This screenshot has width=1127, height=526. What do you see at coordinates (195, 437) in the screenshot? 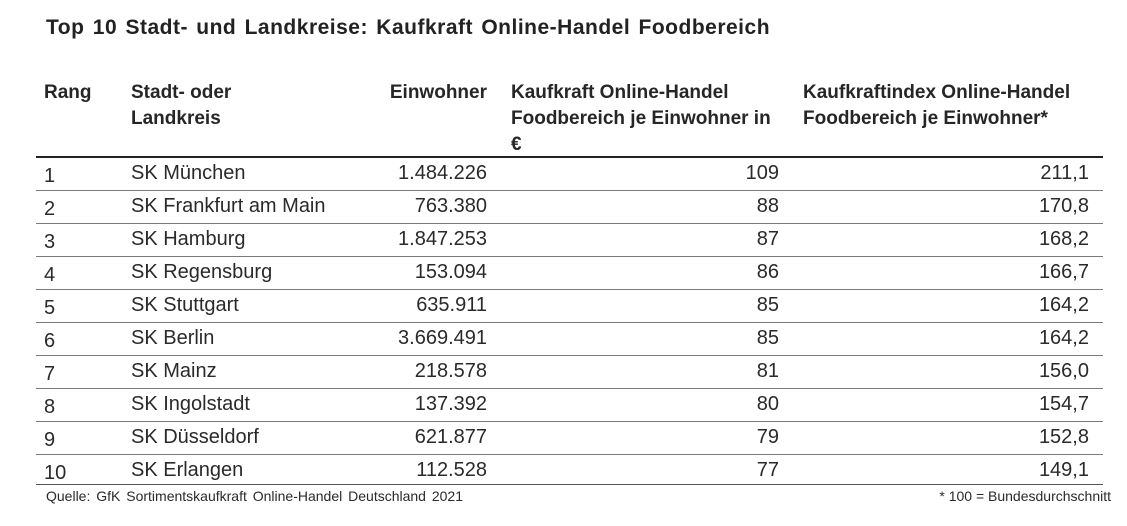
I see `cell-kreis: SK Düsseldorf` at bounding box center [195, 437].